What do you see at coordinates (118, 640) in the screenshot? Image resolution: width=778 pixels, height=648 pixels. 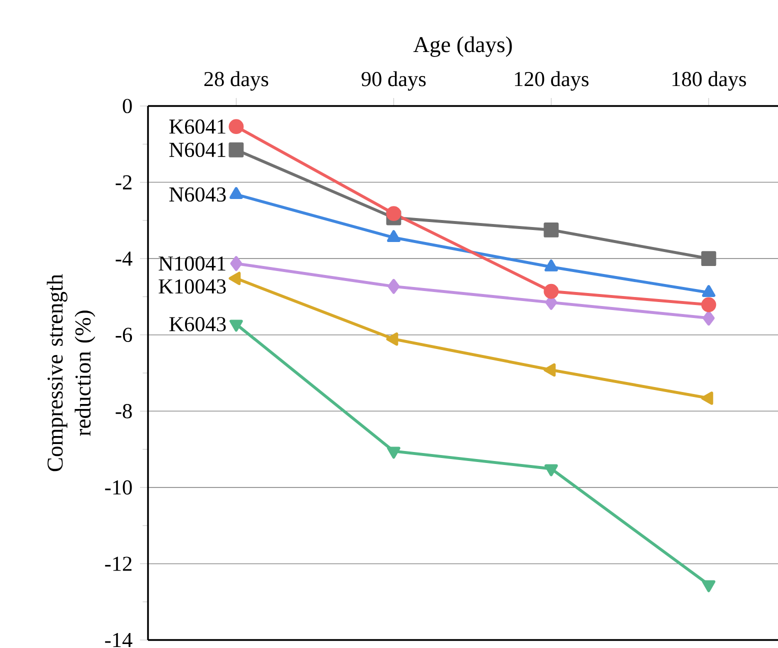 I see `y-tick-label: -14` at bounding box center [118, 640].